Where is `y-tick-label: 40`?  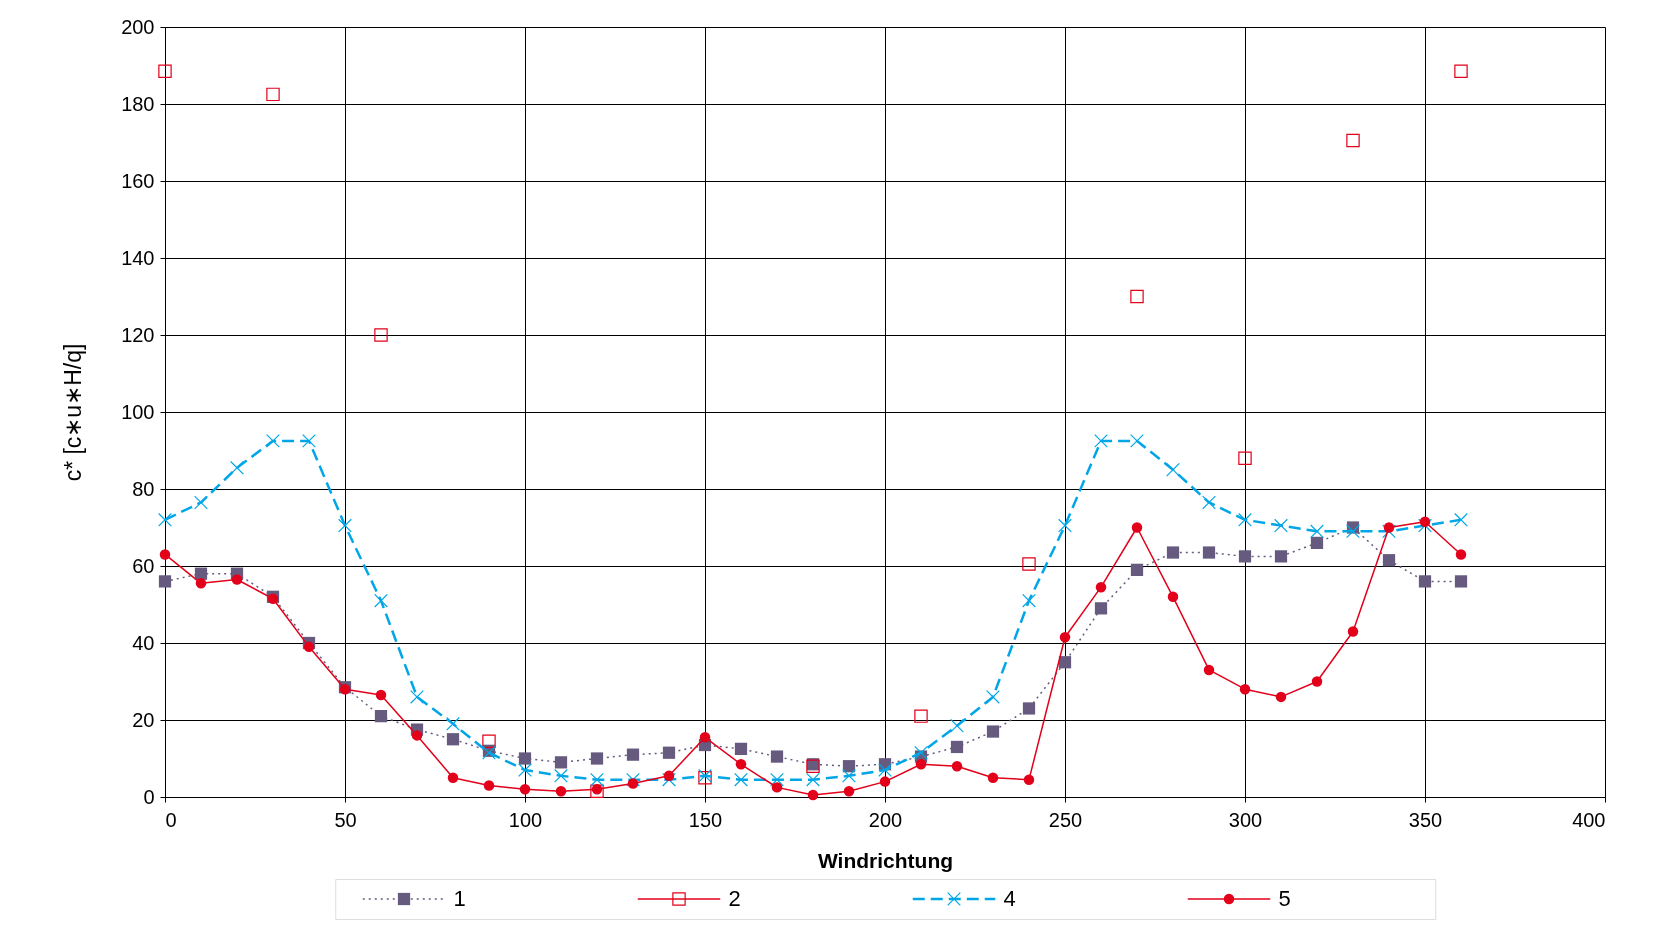 y-tick-label: 40 is located at coordinates (143, 642).